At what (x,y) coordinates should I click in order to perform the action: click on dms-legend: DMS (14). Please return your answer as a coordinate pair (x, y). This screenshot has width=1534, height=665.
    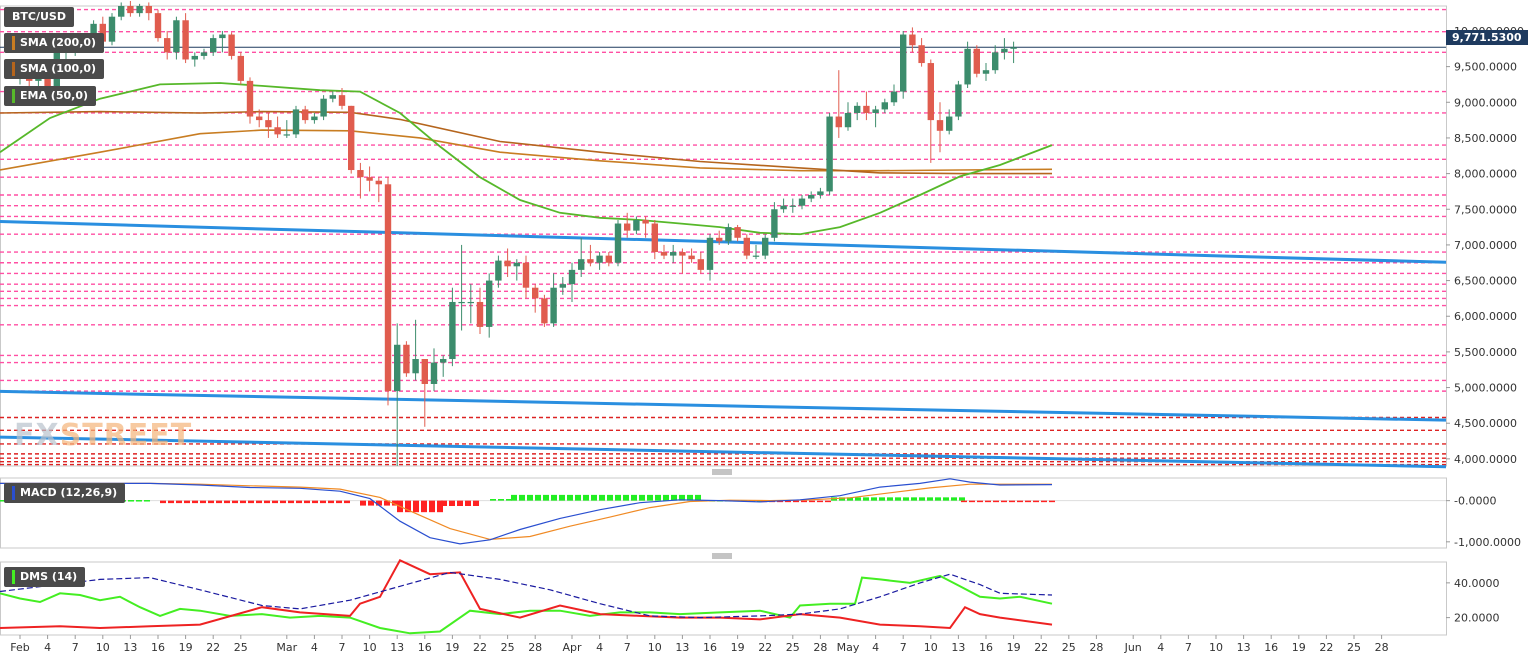
    Looking at the image, I should click on (45, 577).